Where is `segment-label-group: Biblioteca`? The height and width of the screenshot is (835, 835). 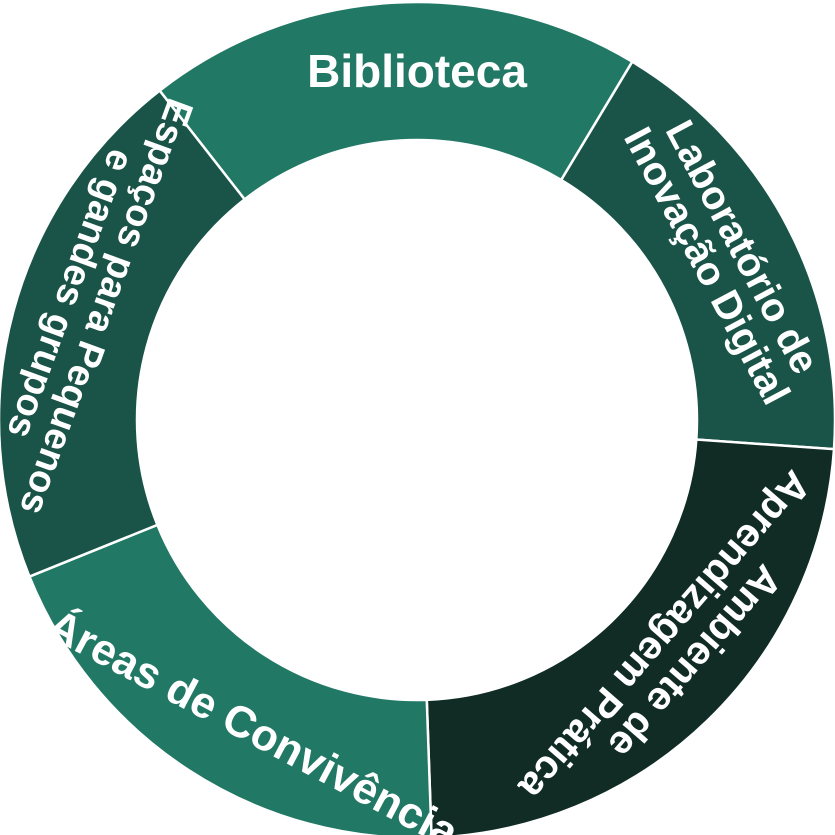 segment-label-group: Biblioteca is located at coordinates (417, 71).